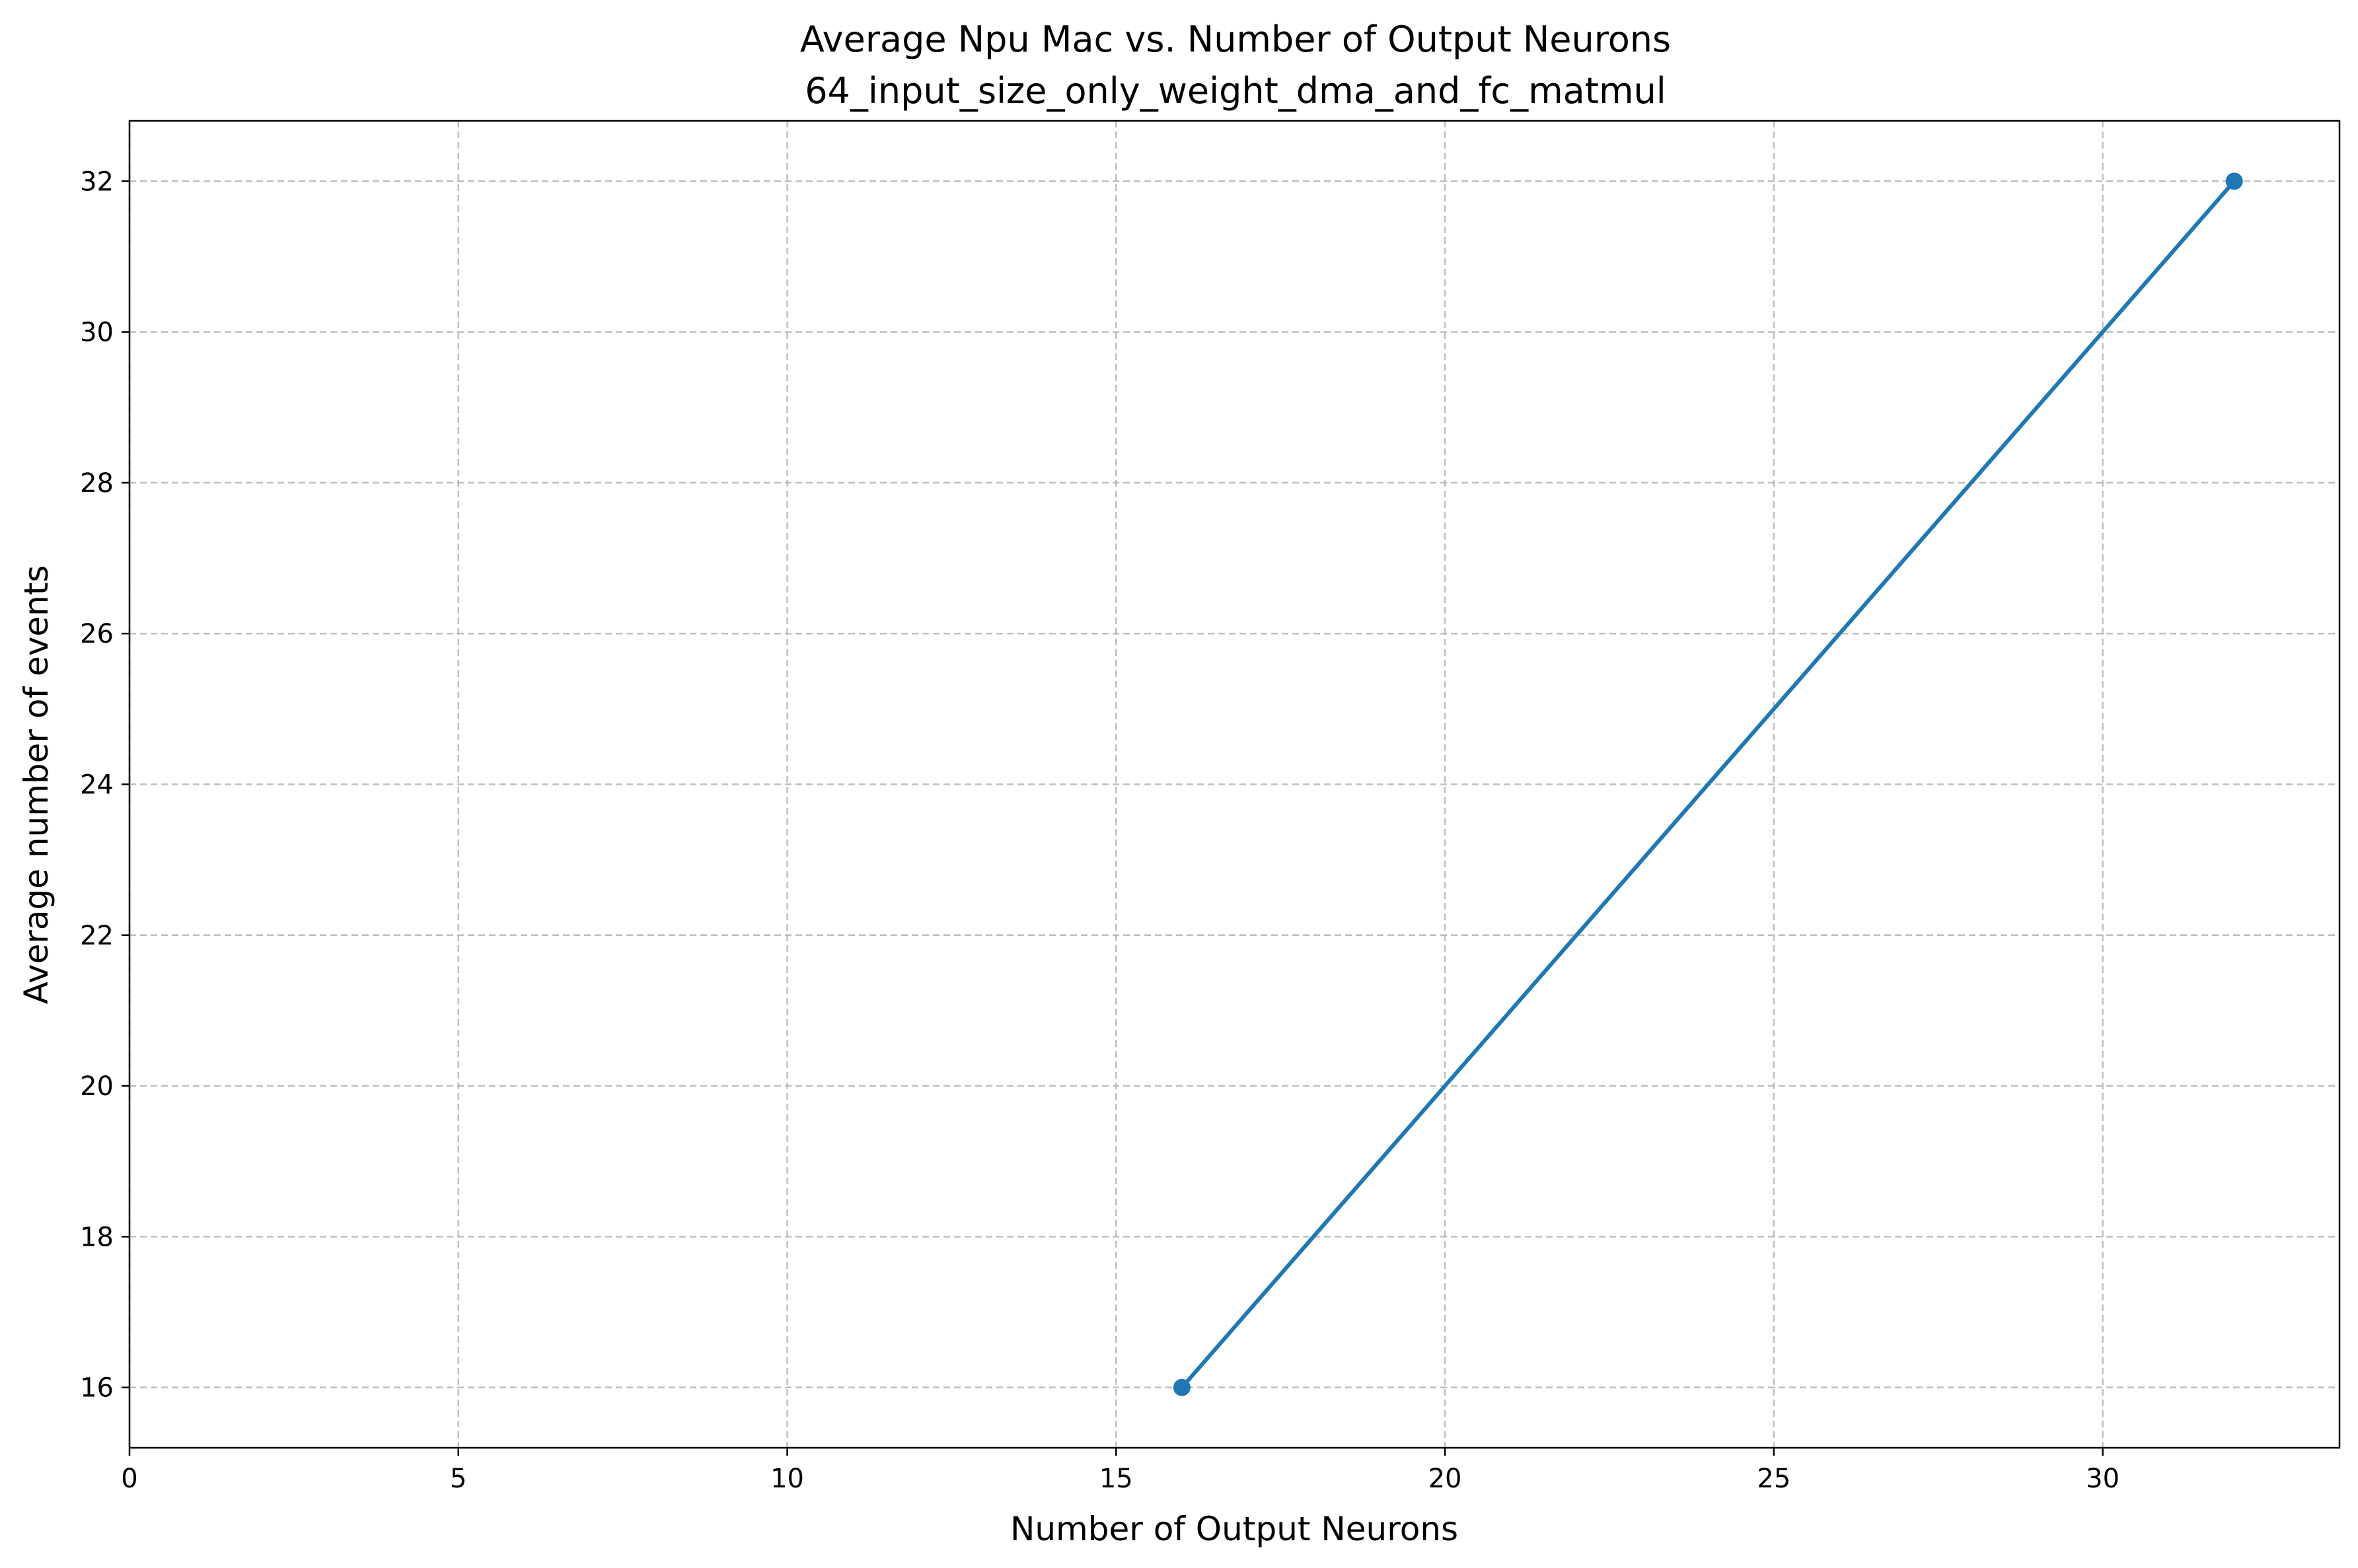 The image size is (2358, 1568). What do you see at coordinates (1445, 1479) in the screenshot?
I see `x-tick-label: 20` at bounding box center [1445, 1479].